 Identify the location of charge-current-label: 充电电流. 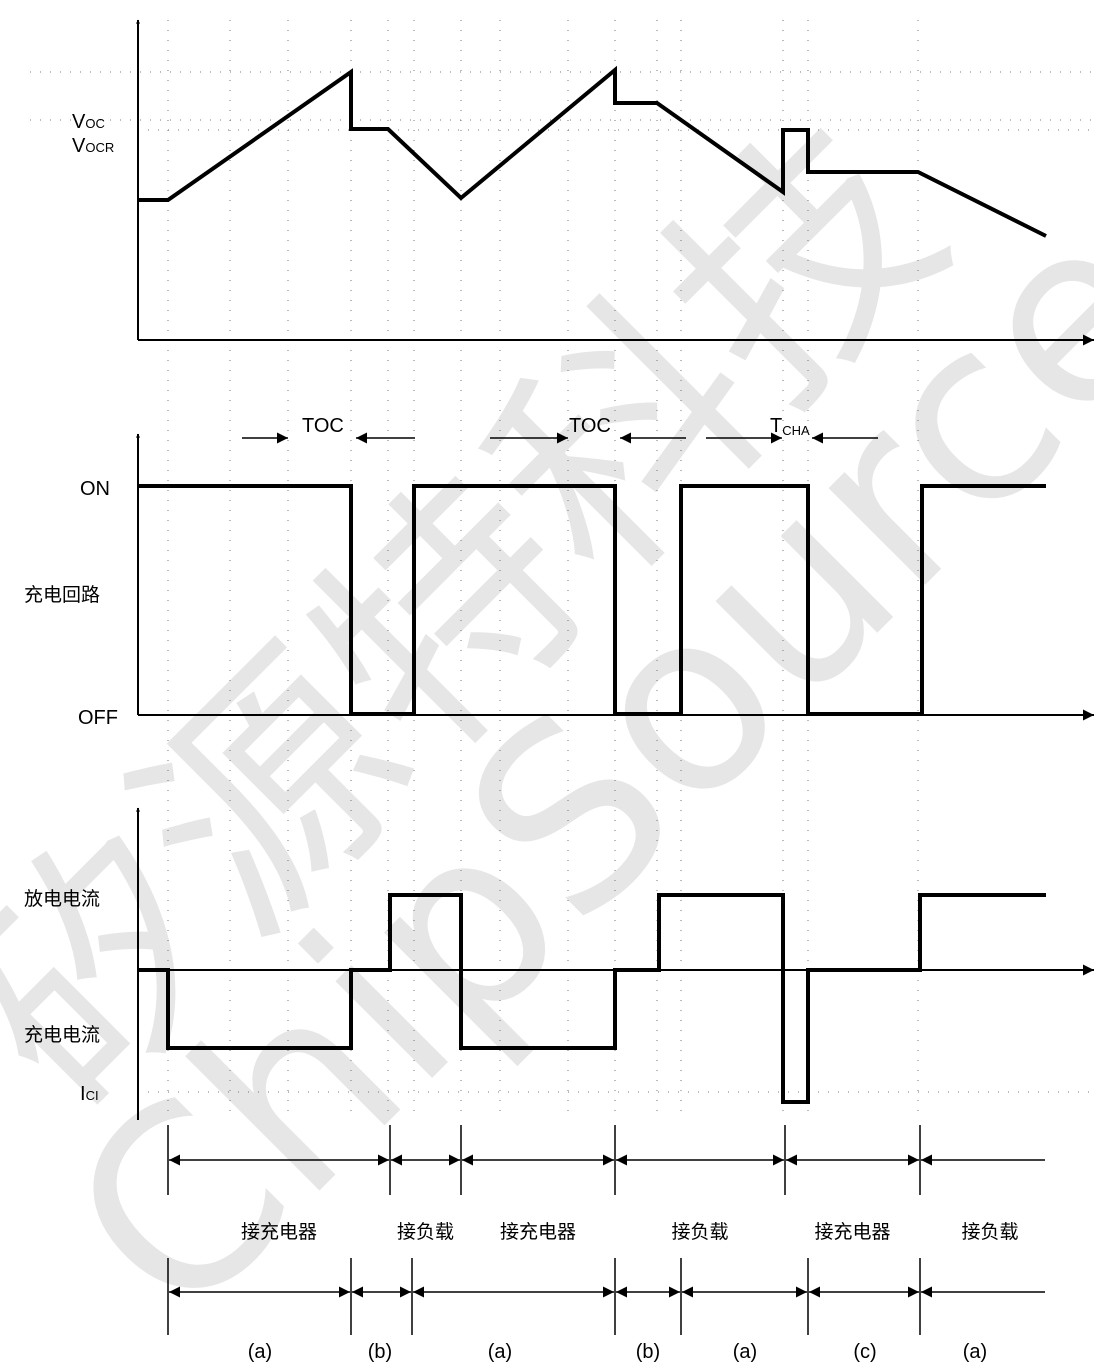
(62, 1035).